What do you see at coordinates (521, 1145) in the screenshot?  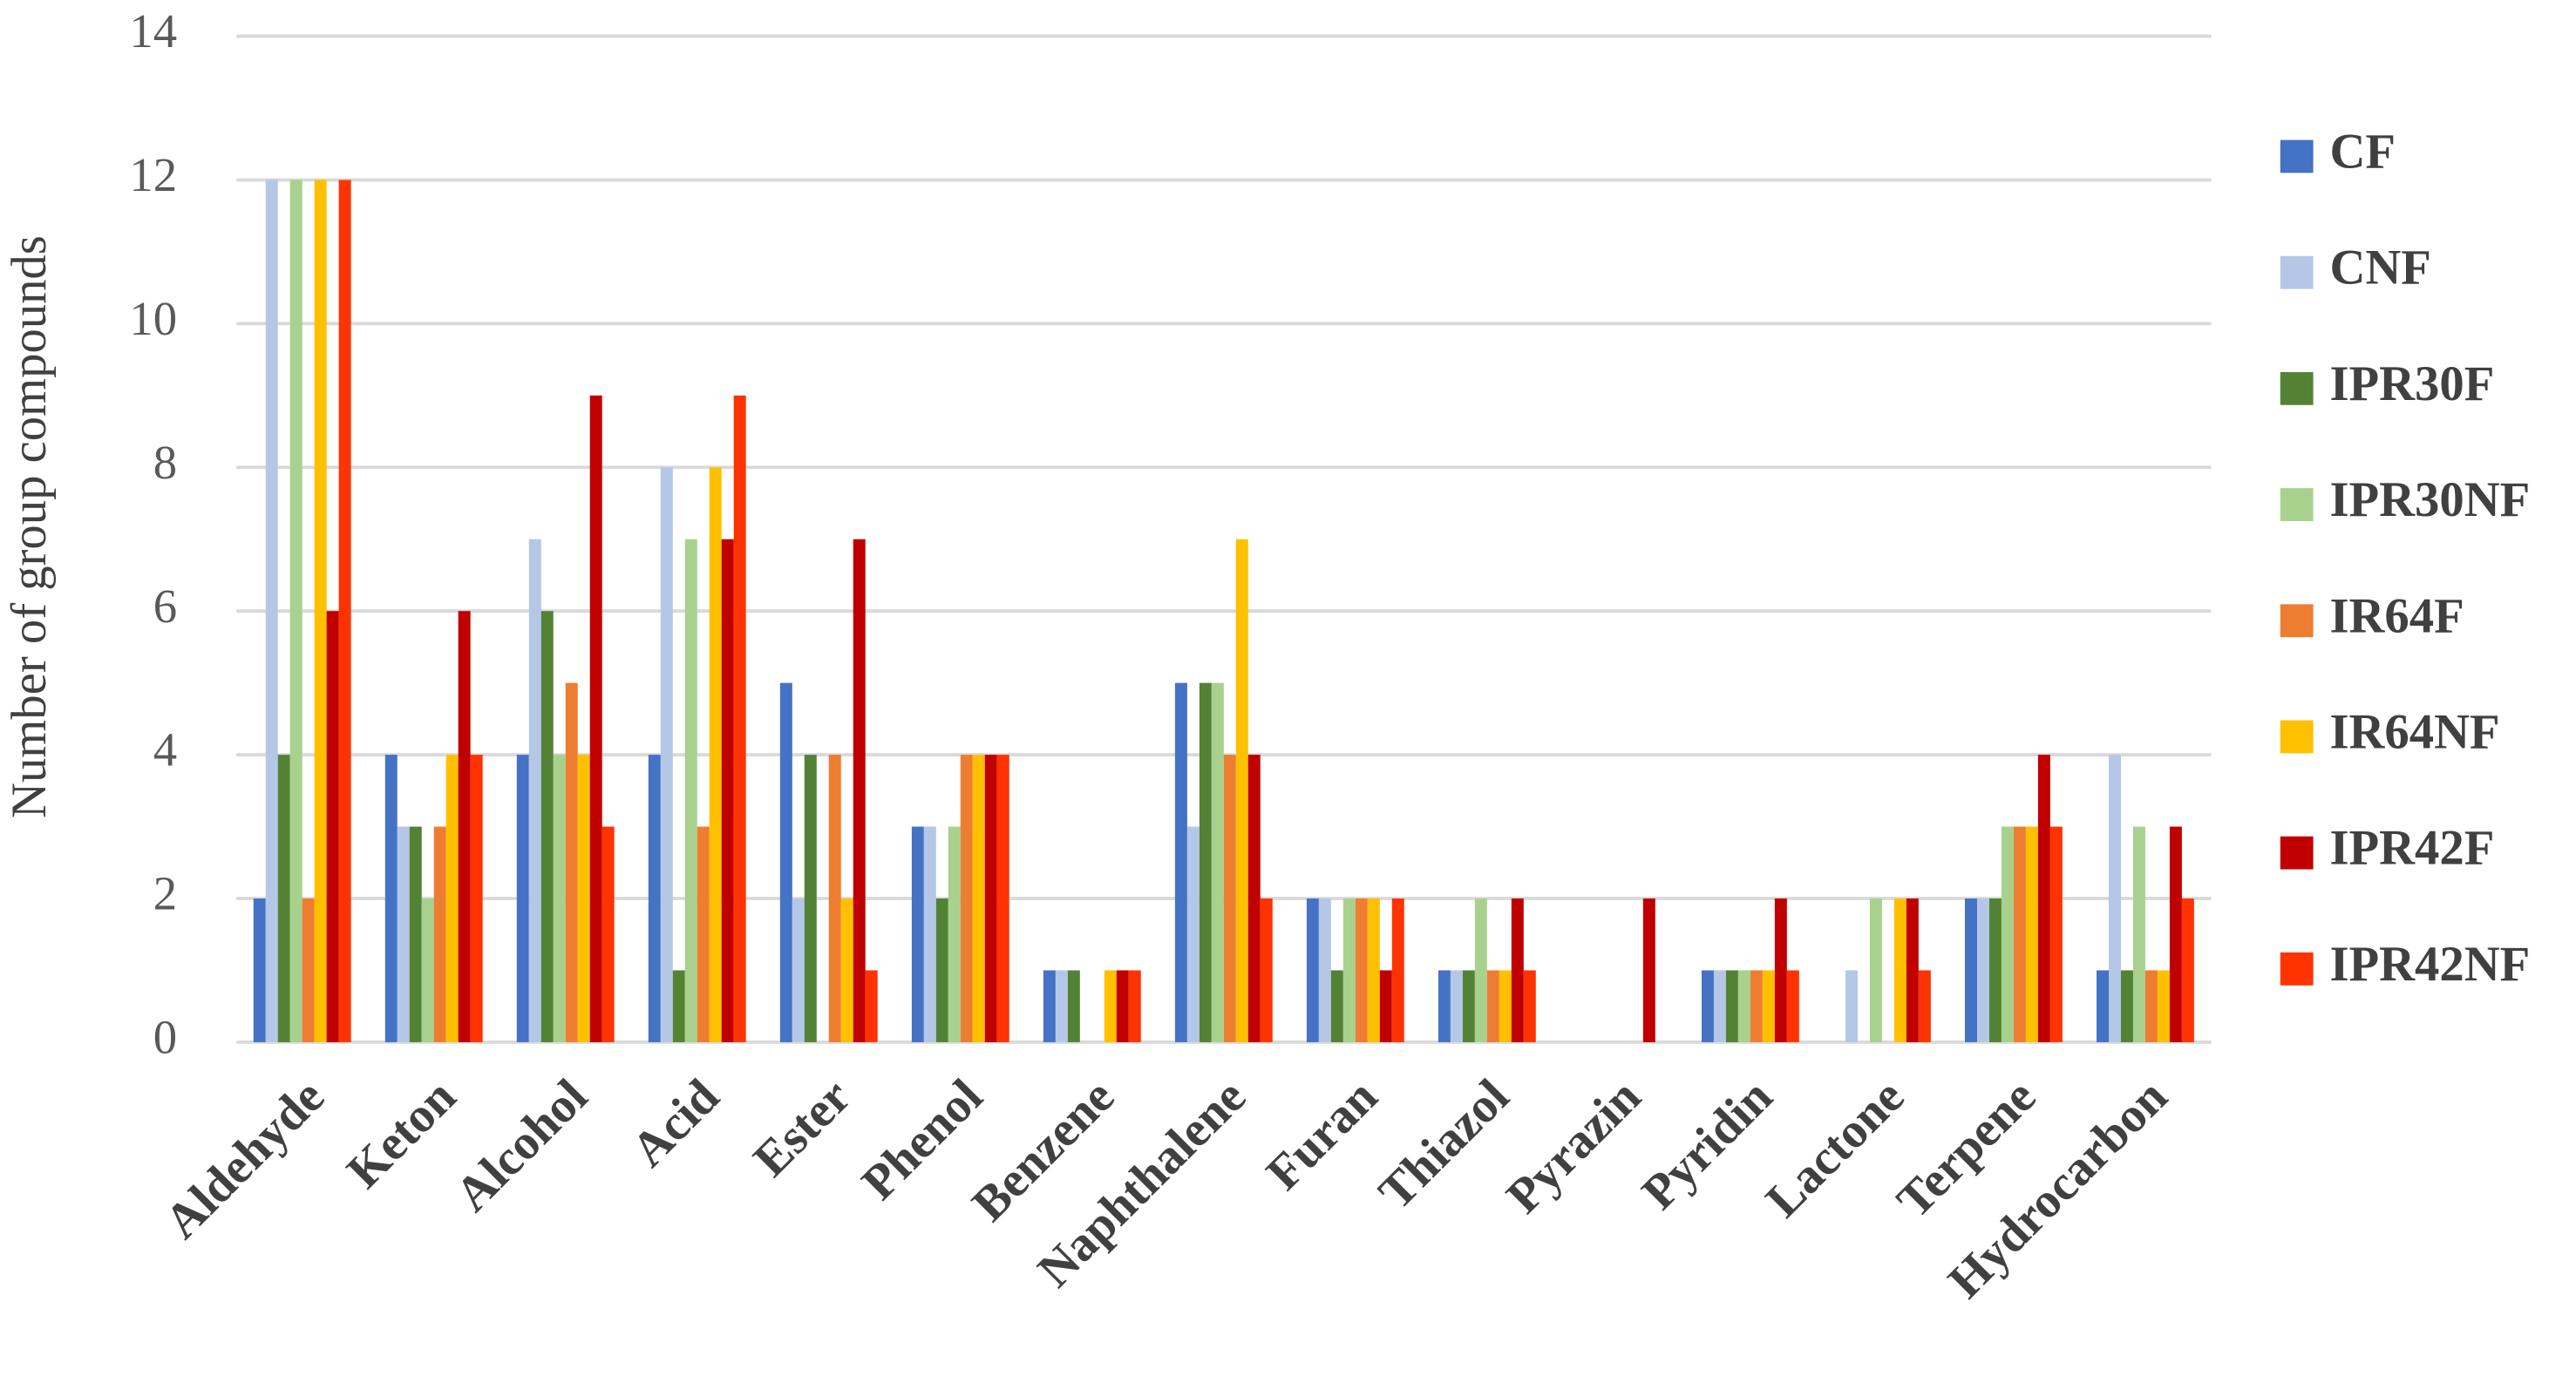 I see `x-tick-label: Alcohol` at bounding box center [521, 1145].